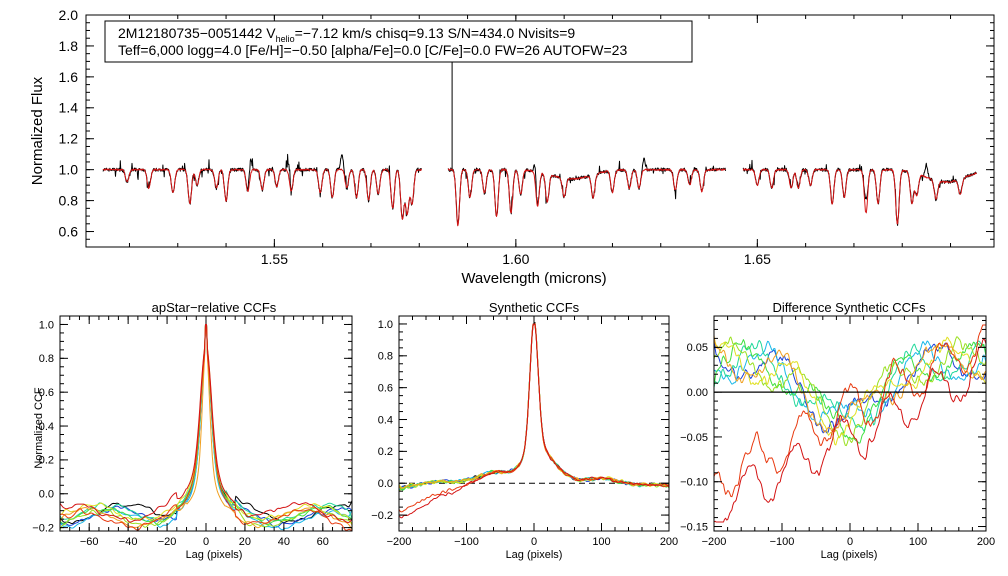  What do you see at coordinates (323, 542) in the screenshot?
I see `x-tick-label: 60` at bounding box center [323, 542].